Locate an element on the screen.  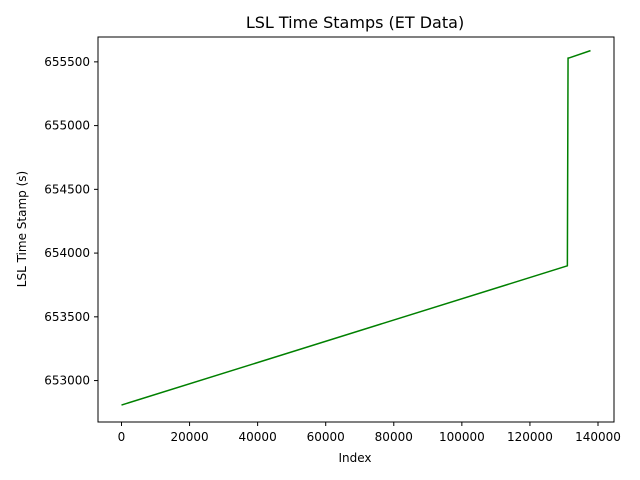
x-tick-label: 120000 is located at coordinates (530, 437).